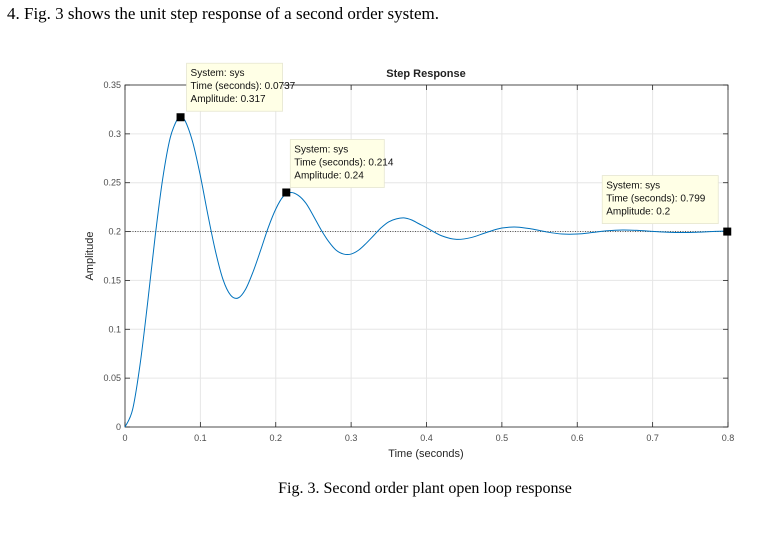 The width and height of the screenshot is (772, 536). Describe the element at coordinates (638, 212) in the screenshot. I see `datatip-amplitude: Amplitude: 0.2` at that location.